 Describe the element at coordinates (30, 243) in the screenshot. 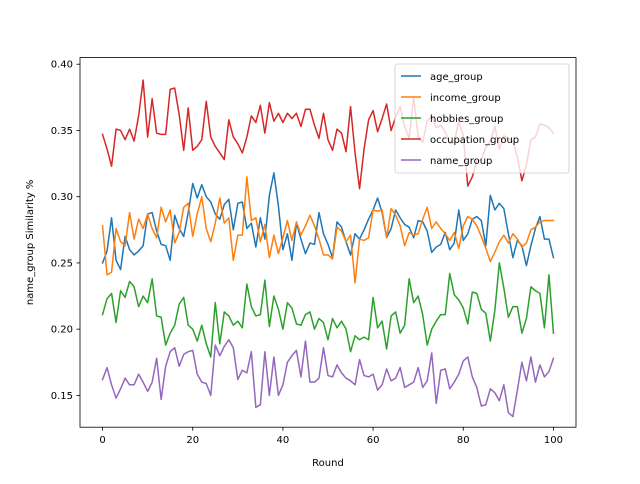

I see `y-axis-label: name_group Similarity %` at that location.